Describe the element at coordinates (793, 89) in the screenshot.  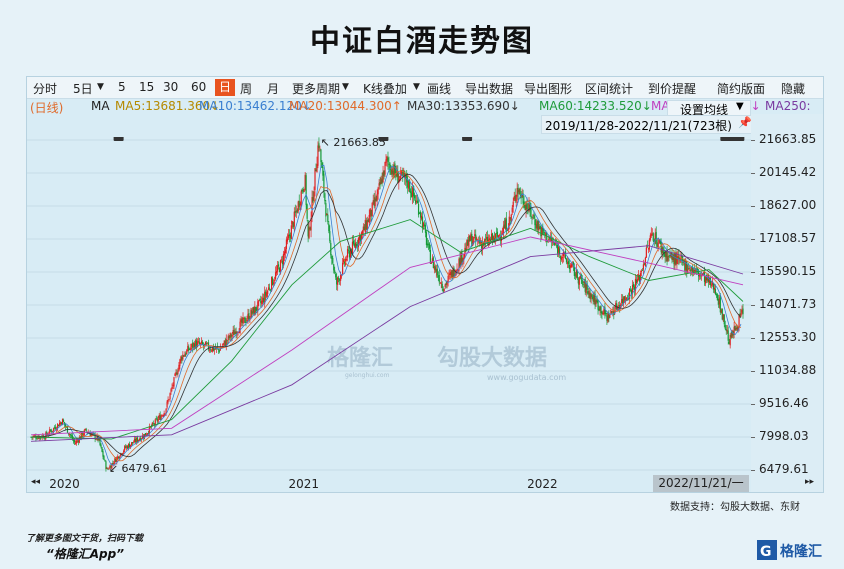
I see `toolbar-item-17: 隐藏` at that location.